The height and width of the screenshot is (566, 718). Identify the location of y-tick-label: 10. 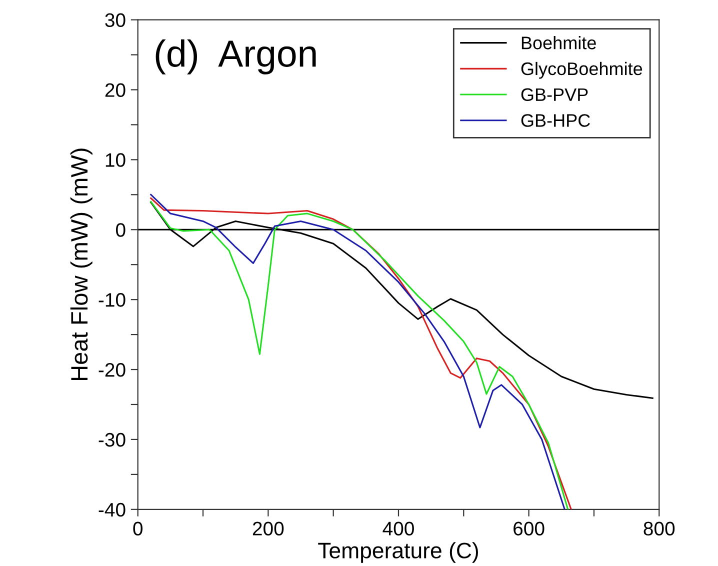
(116, 160).